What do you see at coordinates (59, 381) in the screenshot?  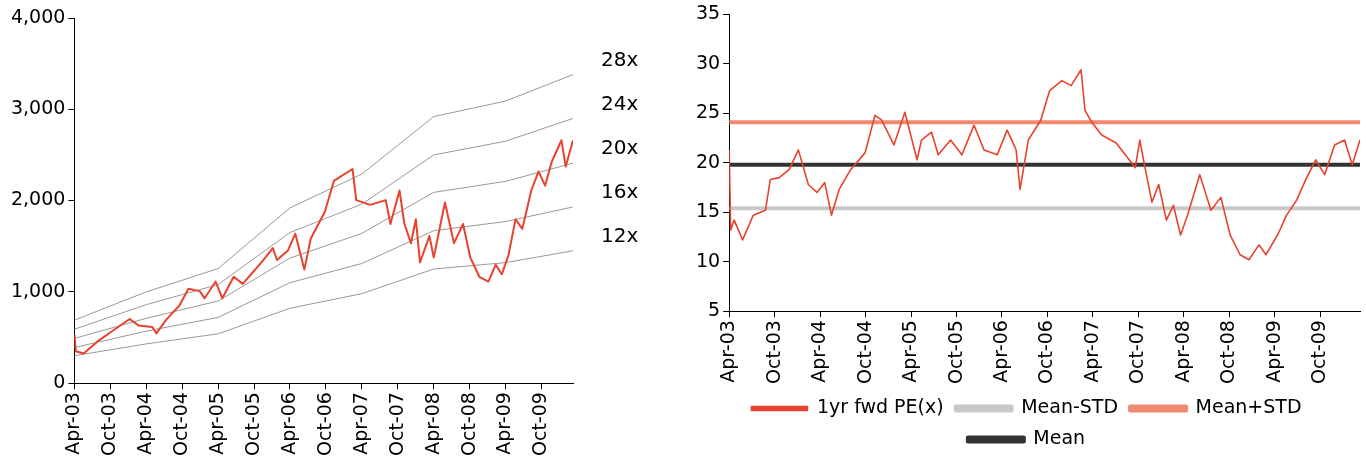 I see `y-tick-label: 0` at bounding box center [59, 381].